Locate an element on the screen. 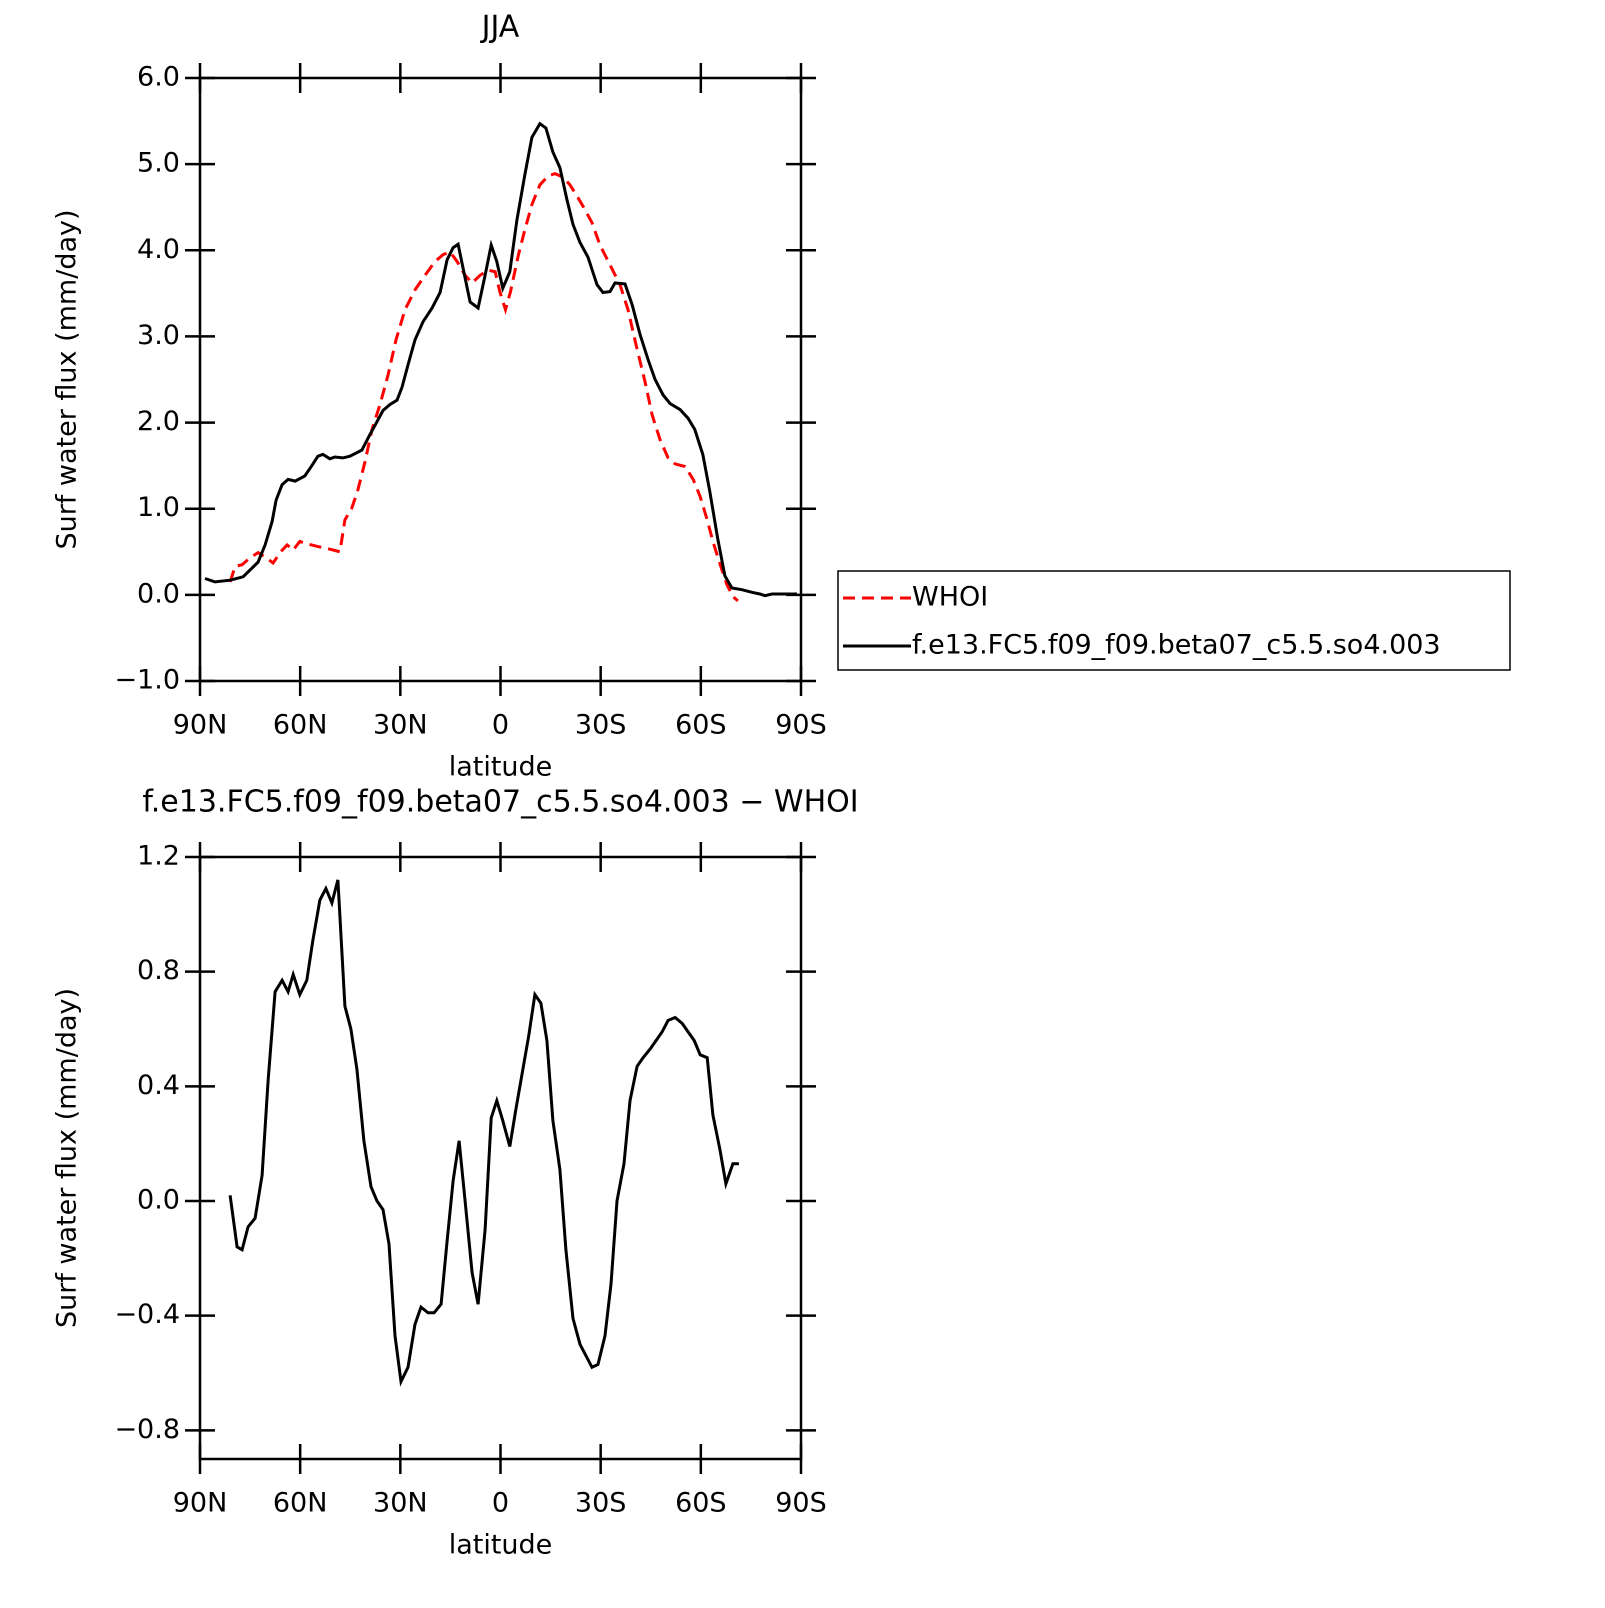 This screenshot has width=1605, height=1608. legend-label: WHOI is located at coordinates (950, 597).